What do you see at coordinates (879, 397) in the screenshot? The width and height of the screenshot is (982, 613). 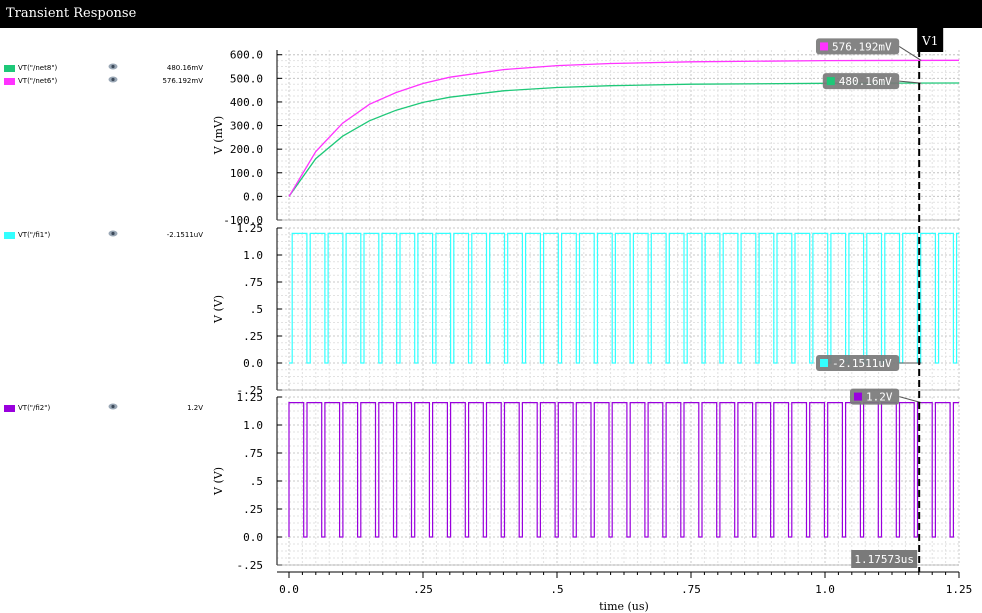 I see `marker-label: 1.2V` at bounding box center [879, 397].